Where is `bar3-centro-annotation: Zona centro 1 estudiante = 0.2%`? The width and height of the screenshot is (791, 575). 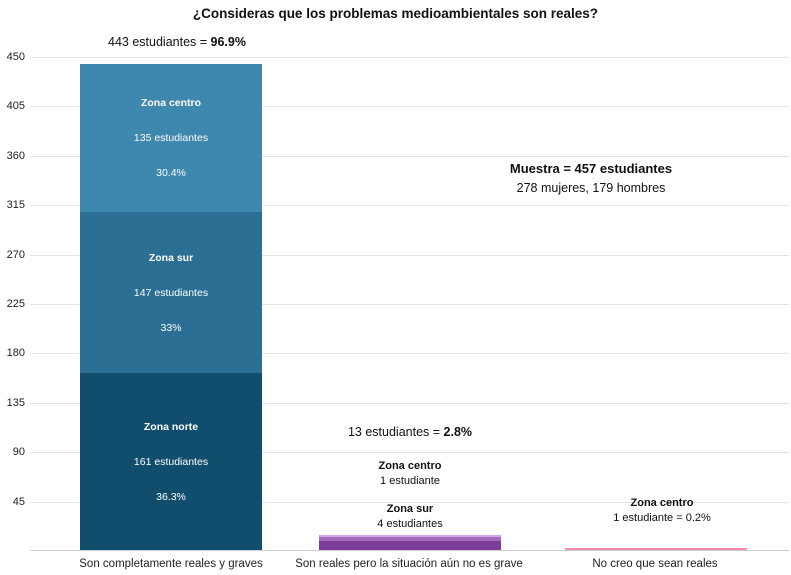 bar3-centro-annotation: Zona centro 1 estudiante = 0.2% is located at coordinates (662, 510).